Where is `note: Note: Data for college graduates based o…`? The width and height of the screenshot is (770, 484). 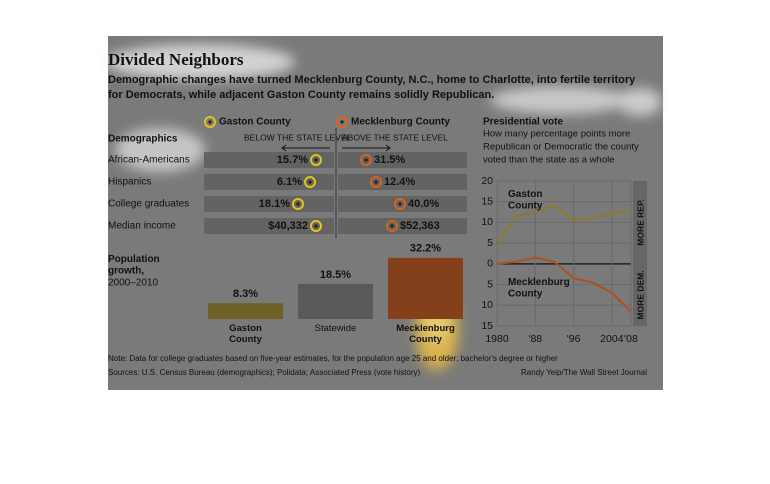 note: Note: Data for college graduates based o… is located at coordinates (333, 358).